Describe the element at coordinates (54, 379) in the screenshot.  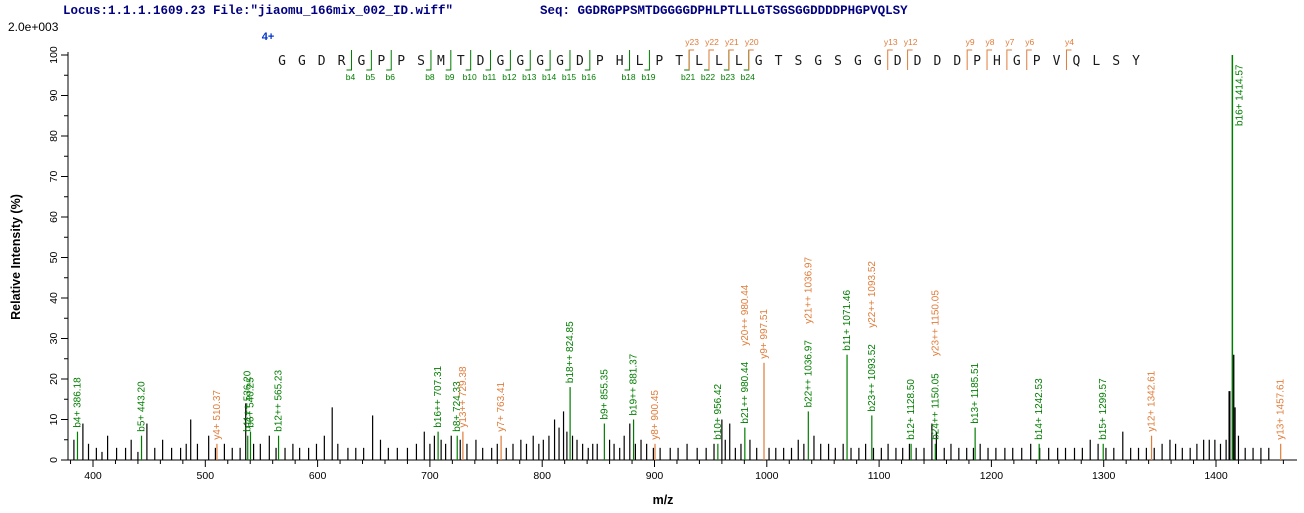
I see `y-tick-label: 20` at that location.